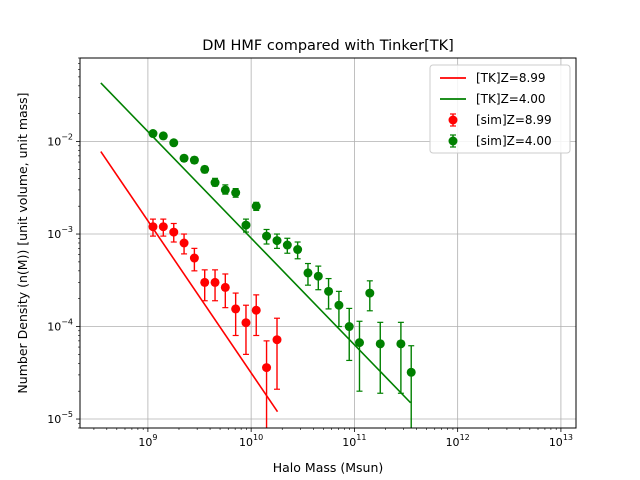 This screenshot has width=640, height=480. What do you see at coordinates (251, 441) in the screenshot?
I see `x-tick-label: 1010` at bounding box center [251, 441].